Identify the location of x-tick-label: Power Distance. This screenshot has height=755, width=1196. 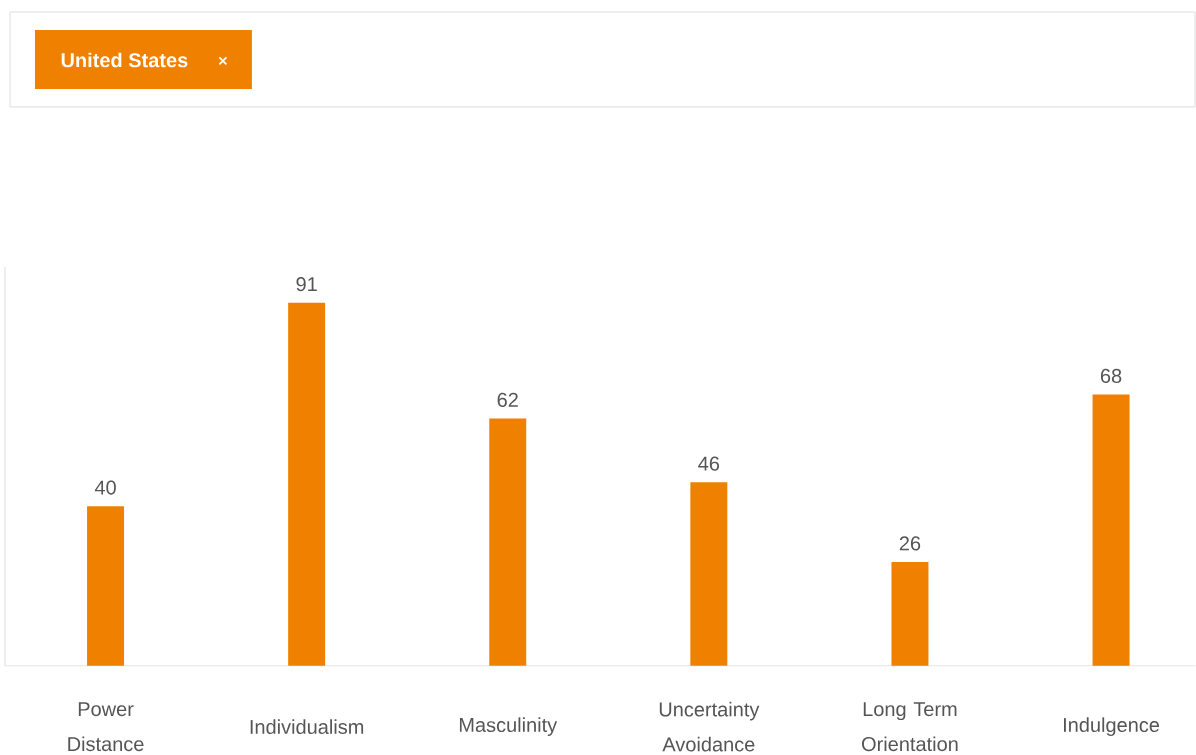
(106, 727).